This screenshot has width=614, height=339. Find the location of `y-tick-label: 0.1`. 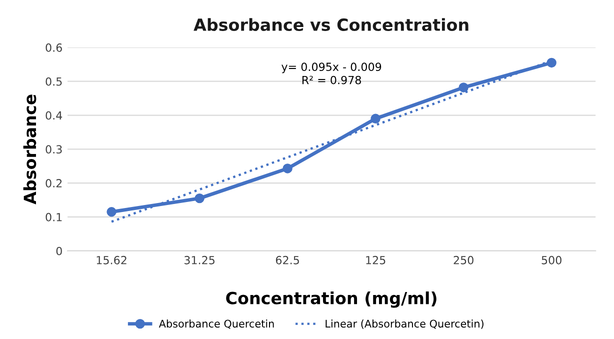

y-tick-label: 0.1 is located at coordinates (54, 217).